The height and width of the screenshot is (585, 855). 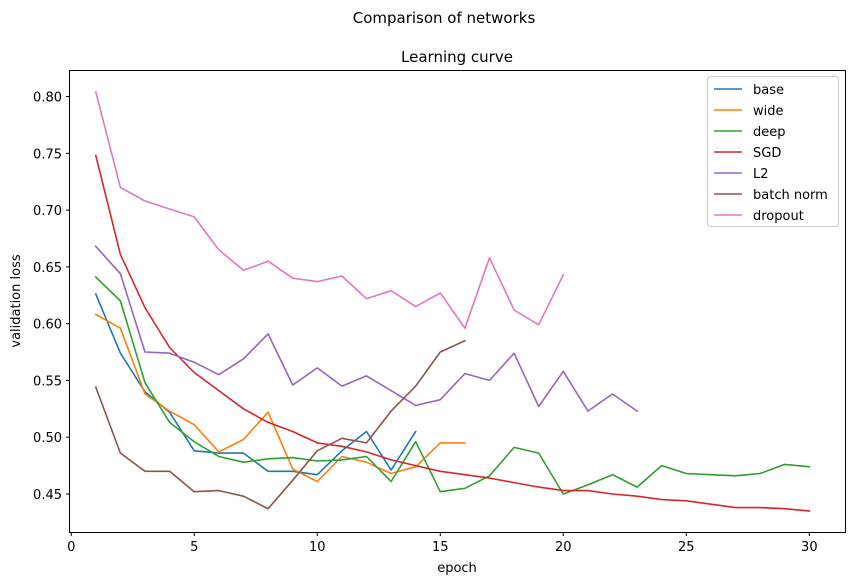 I want to click on x-tick-label: 5, so click(x=194, y=547).